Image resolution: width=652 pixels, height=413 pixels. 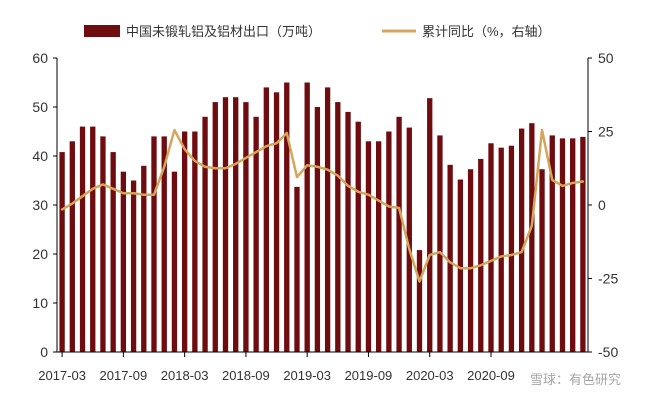 I want to click on y-right-tick-label: -25, so click(x=608, y=279).